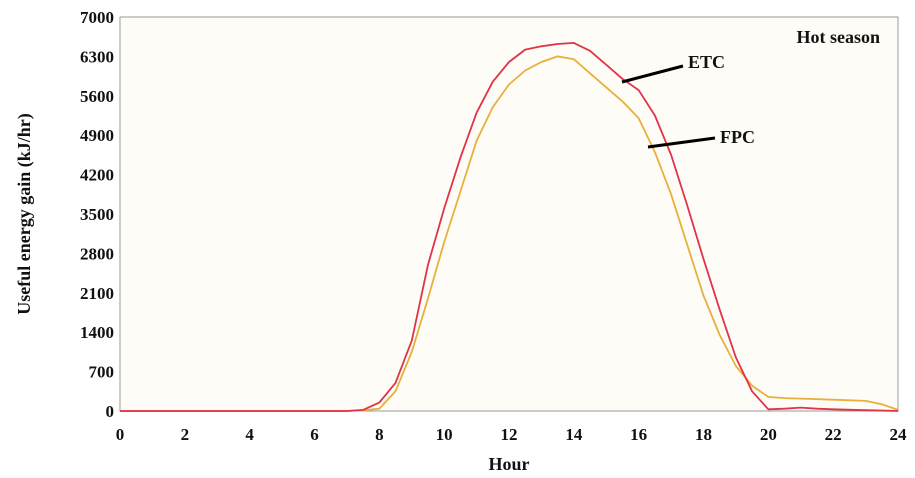  What do you see at coordinates (185, 434) in the screenshot?
I see `x-tick-label: 2` at bounding box center [185, 434].